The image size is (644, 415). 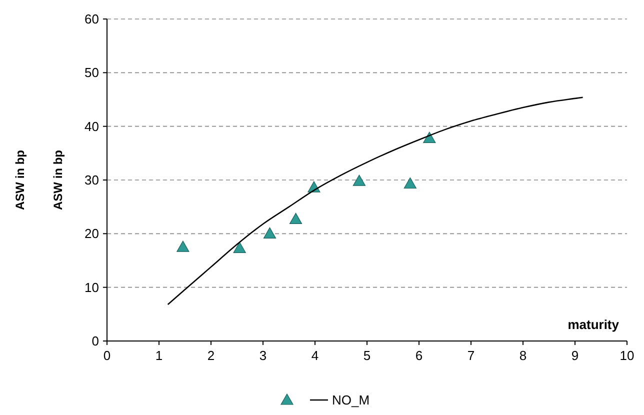 What do you see at coordinates (211, 355) in the screenshot?
I see `x-tick-label: 2` at bounding box center [211, 355].